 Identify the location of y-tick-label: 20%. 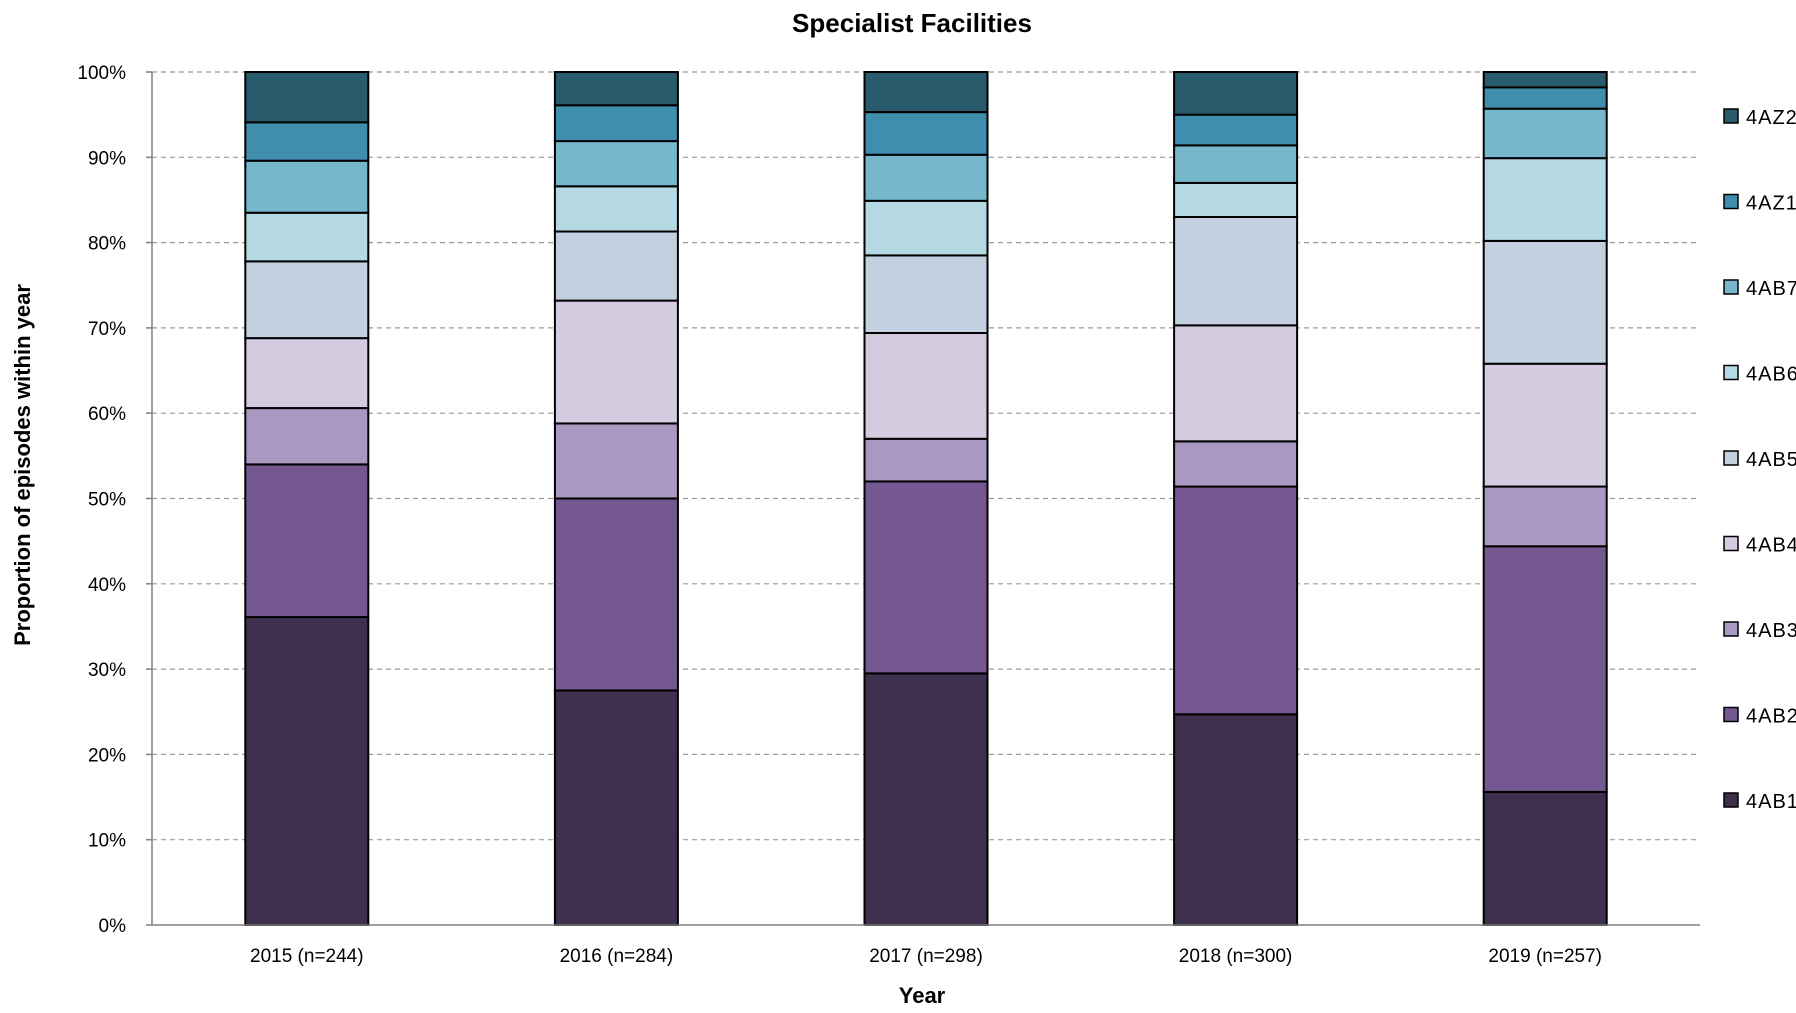
(107, 755).